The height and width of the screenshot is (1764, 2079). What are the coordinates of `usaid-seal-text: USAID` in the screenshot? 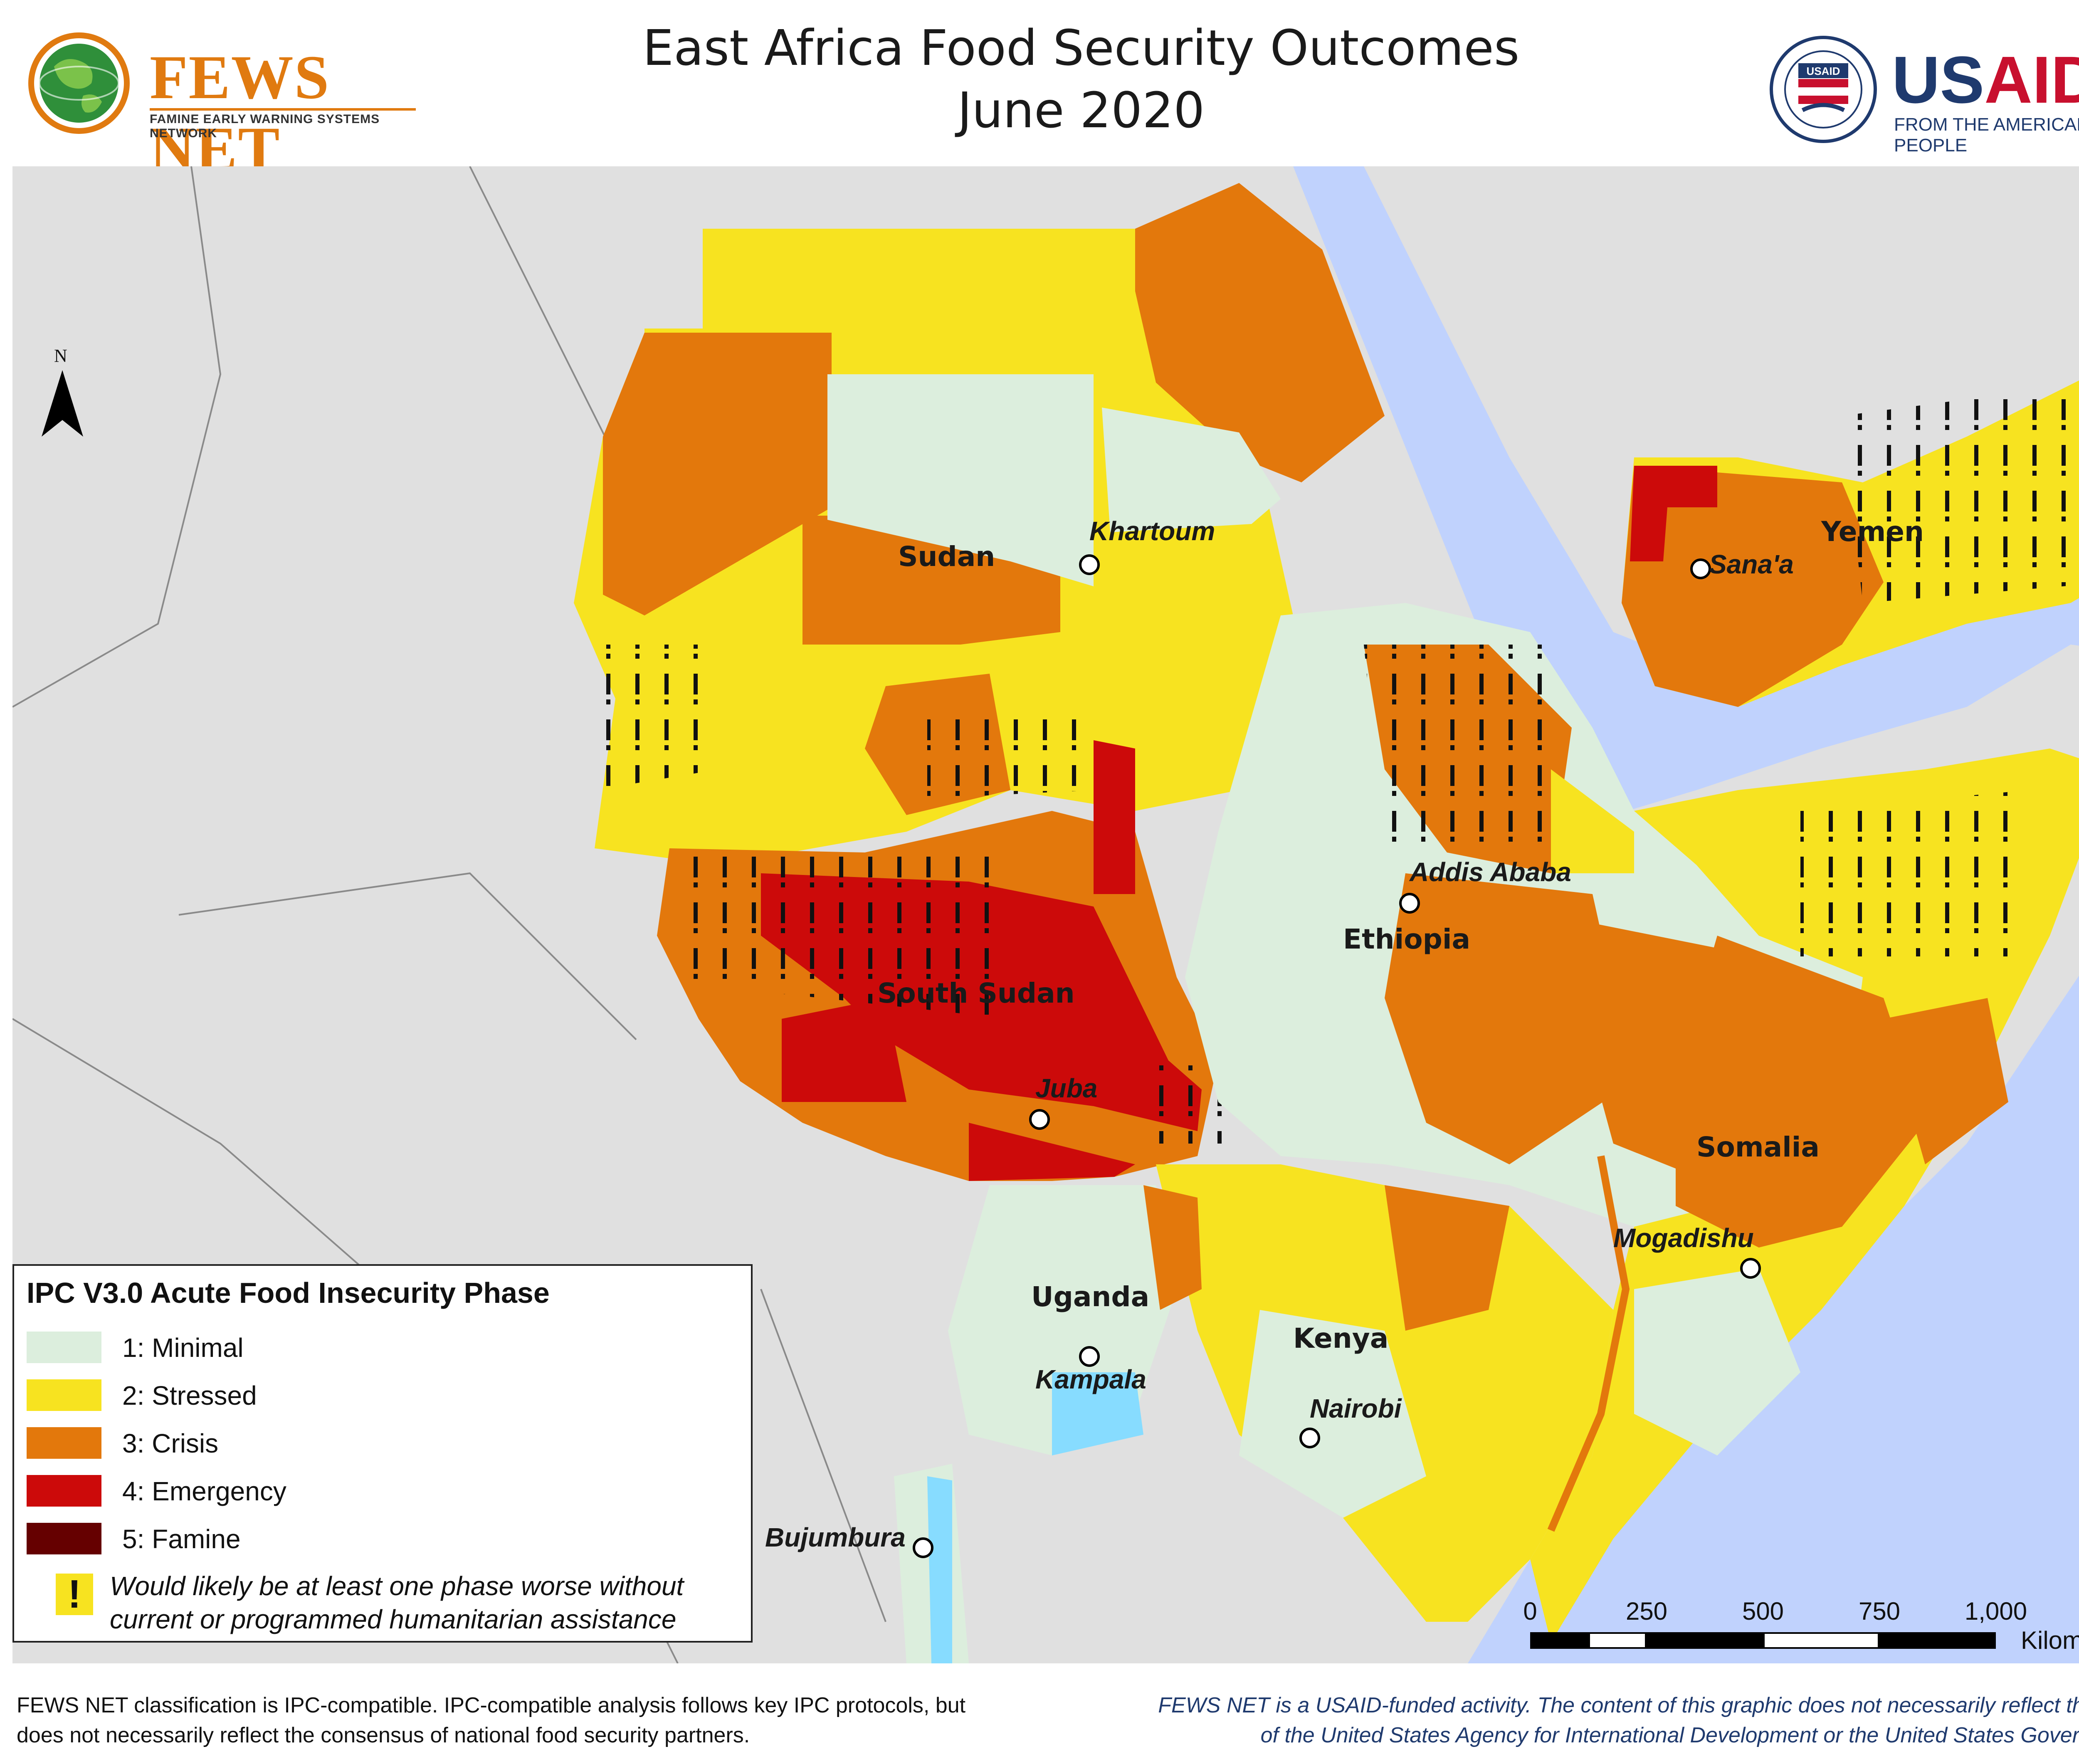 It's located at (1823, 71).